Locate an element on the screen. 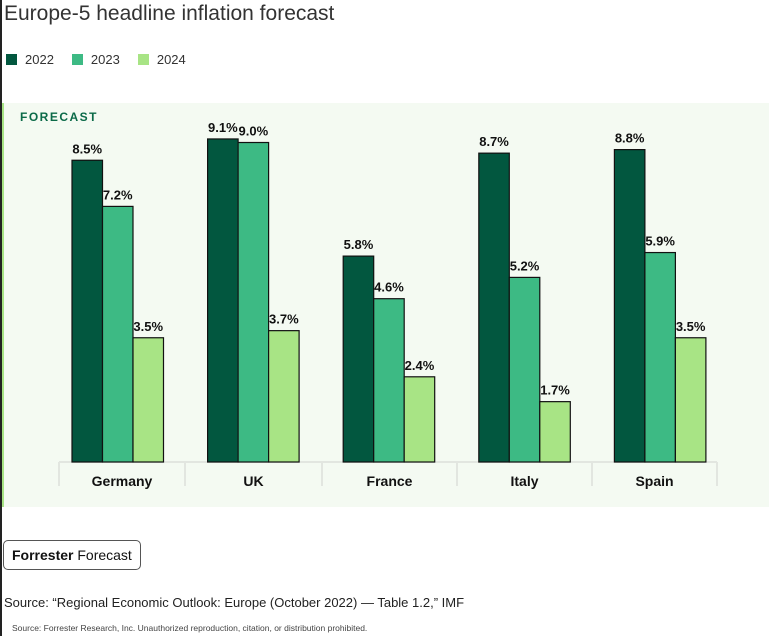  data-label: 8.8% is located at coordinates (630, 138).